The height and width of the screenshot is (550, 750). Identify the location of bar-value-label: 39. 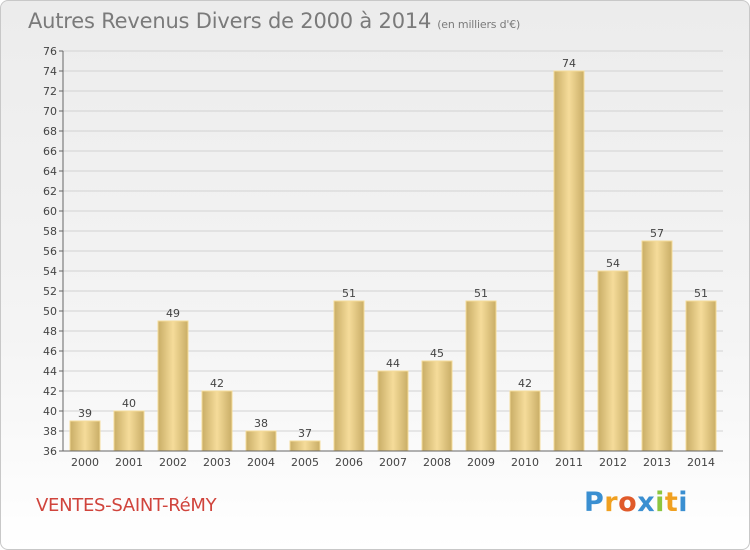
(85, 413).